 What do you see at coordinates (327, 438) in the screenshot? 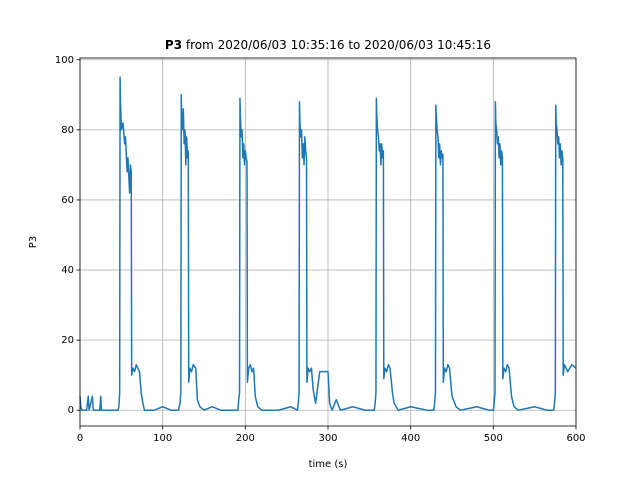
I see `x-tick-label: 300` at bounding box center [327, 438].